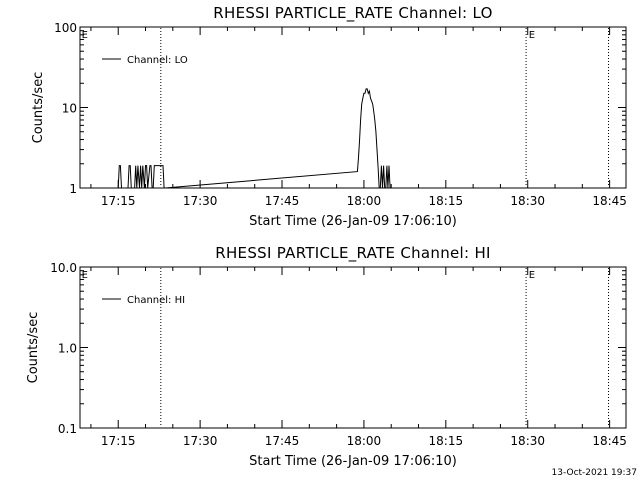  Describe the element at coordinates (67, 349) in the screenshot. I see `y-tick-label: 1.0` at that location.